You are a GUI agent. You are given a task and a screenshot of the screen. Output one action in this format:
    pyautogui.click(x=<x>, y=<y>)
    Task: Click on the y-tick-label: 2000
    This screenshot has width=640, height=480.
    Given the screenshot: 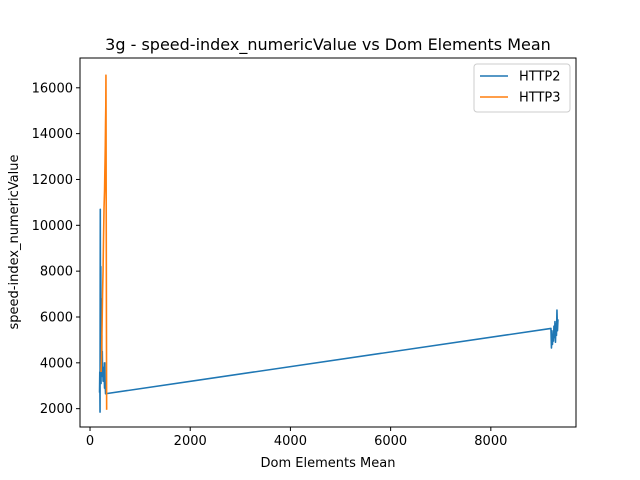 What is the action you would take?
    pyautogui.click(x=56, y=409)
    